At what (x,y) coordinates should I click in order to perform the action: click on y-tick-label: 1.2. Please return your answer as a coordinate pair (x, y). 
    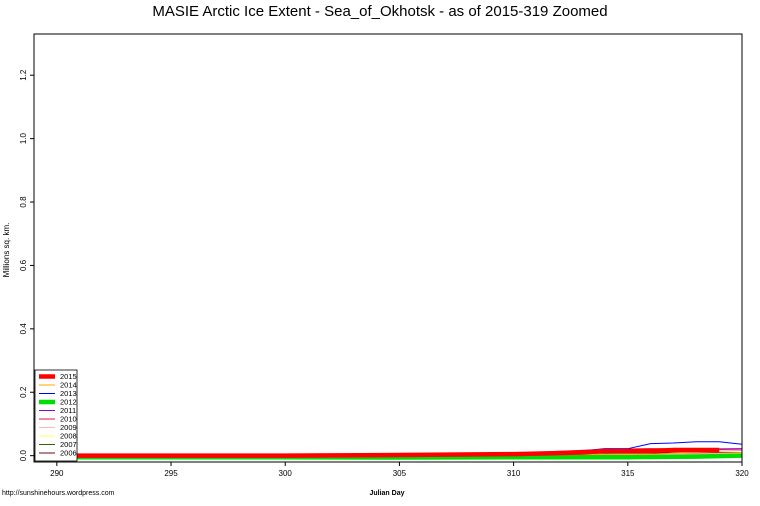
    Looking at the image, I should click on (23, 75).